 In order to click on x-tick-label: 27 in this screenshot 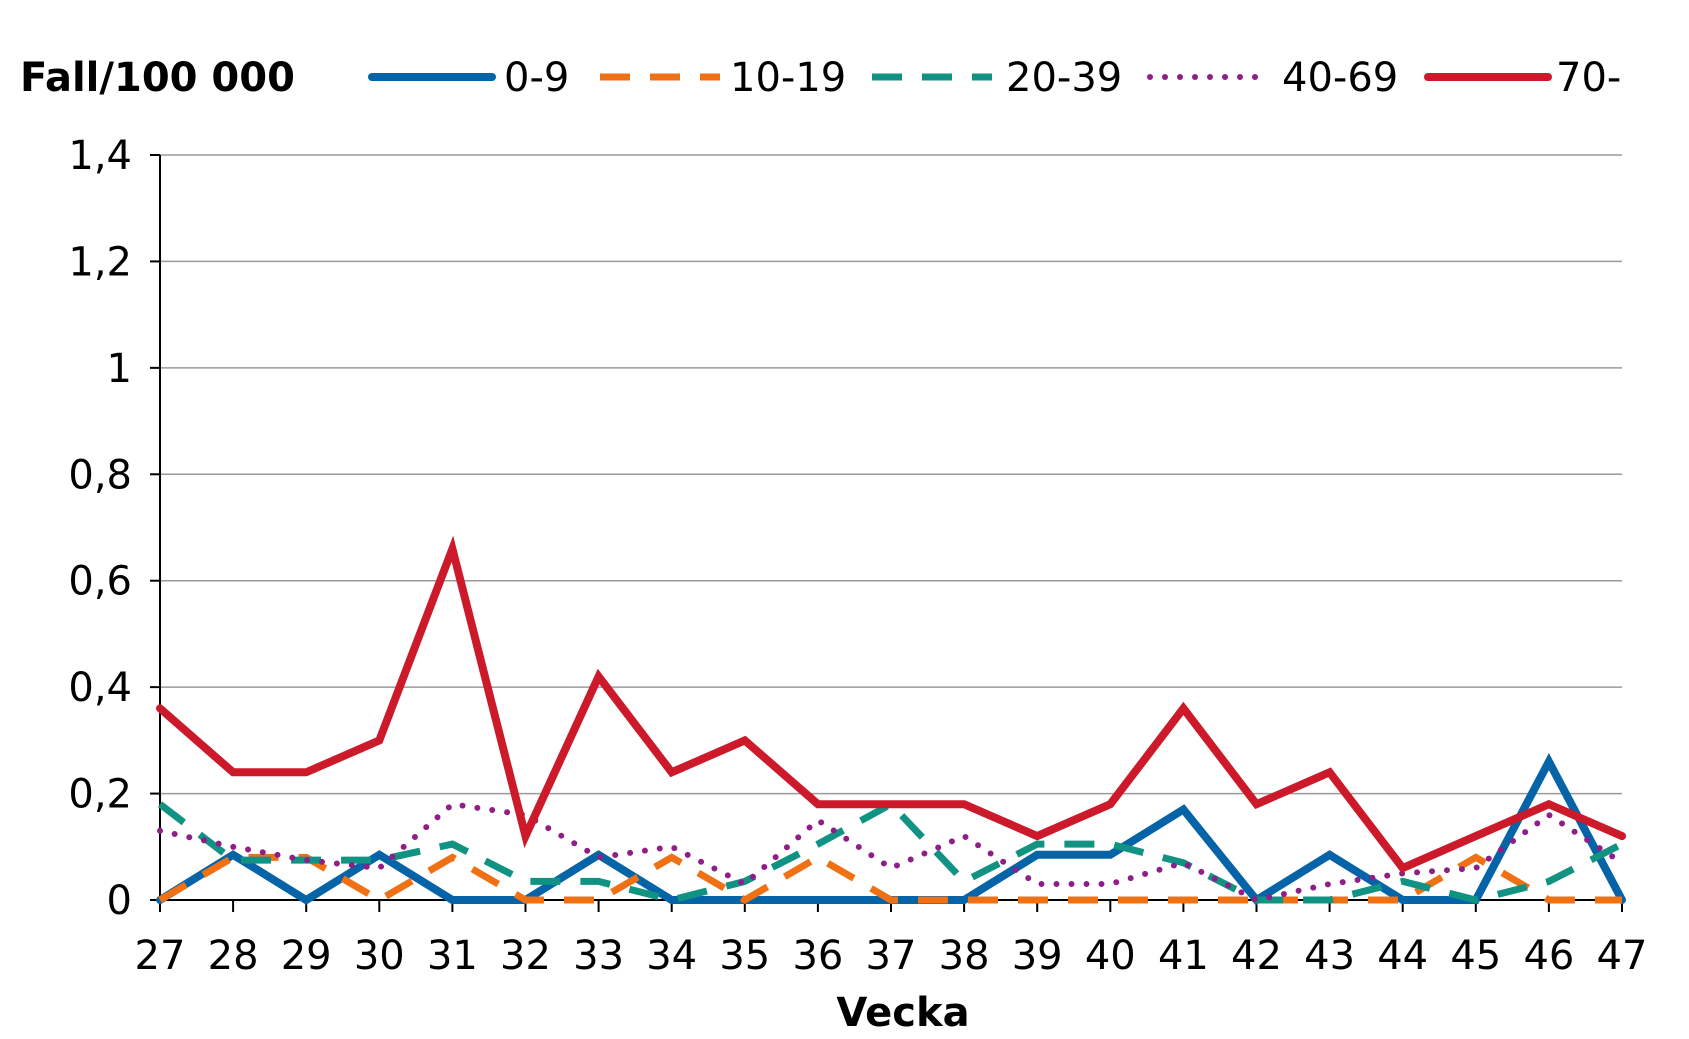, I will do `click(160, 956)`.